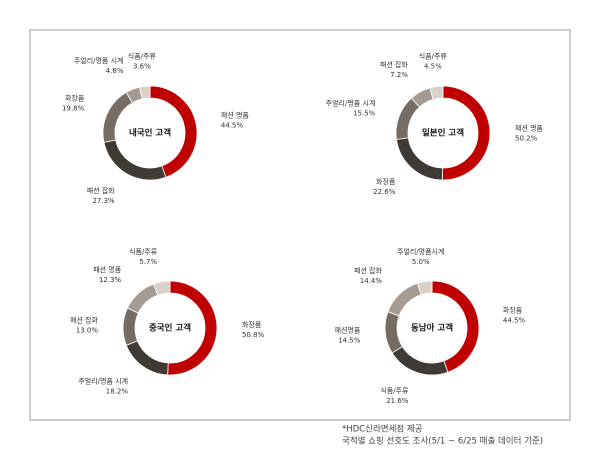 The height and width of the screenshot is (449, 600). What do you see at coordinates (103, 201) in the screenshot?
I see `value-label: 27.3%` at bounding box center [103, 201].